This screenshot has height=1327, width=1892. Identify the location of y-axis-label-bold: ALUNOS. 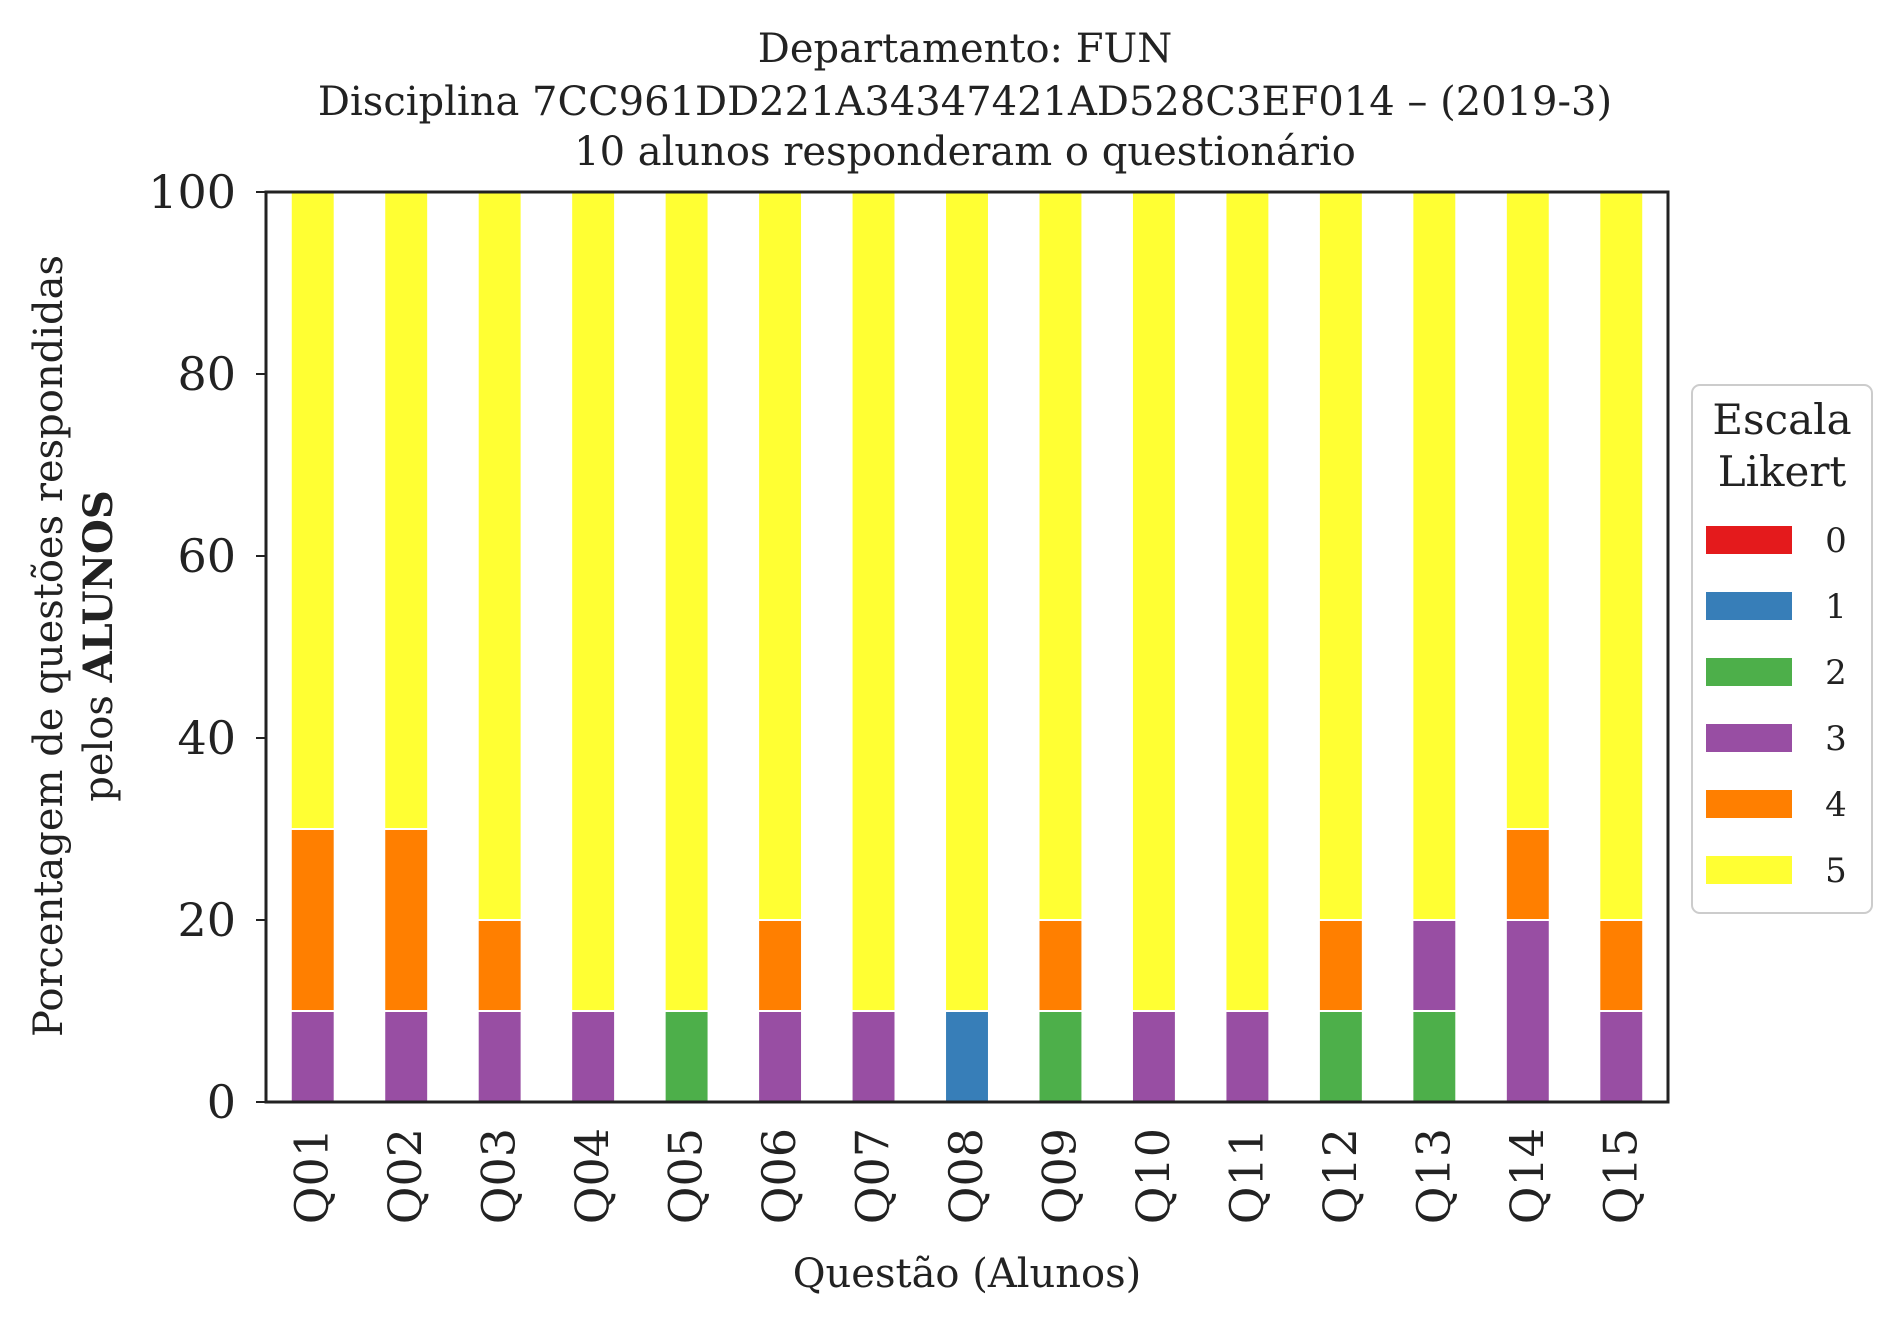
(98, 586).